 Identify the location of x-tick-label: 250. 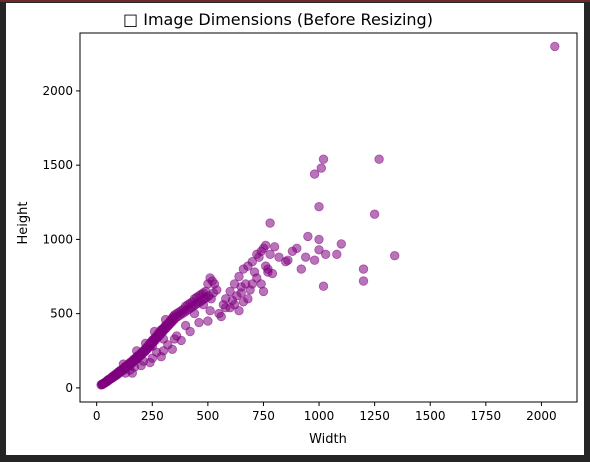
(152, 416).